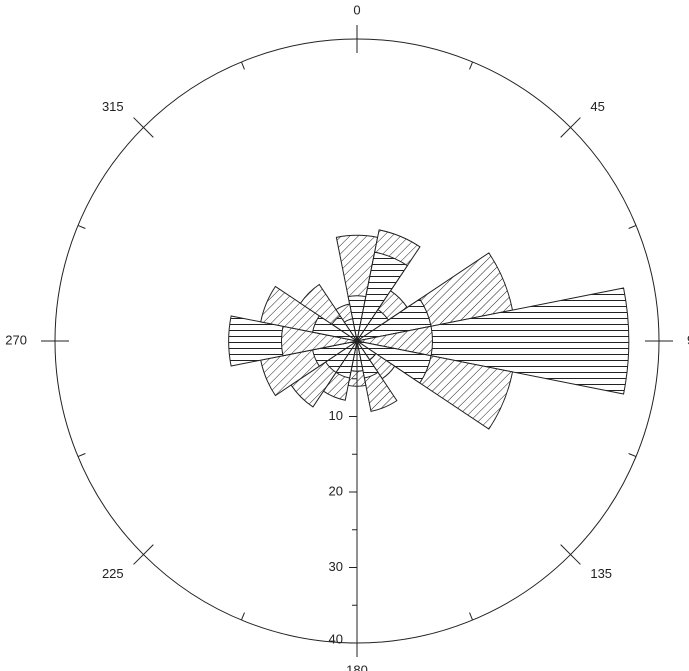 This screenshot has height=671, width=689. What do you see at coordinates (597, 106) in the screenshot?
I see `angle-label: 45` at bounding box center [597, 106].